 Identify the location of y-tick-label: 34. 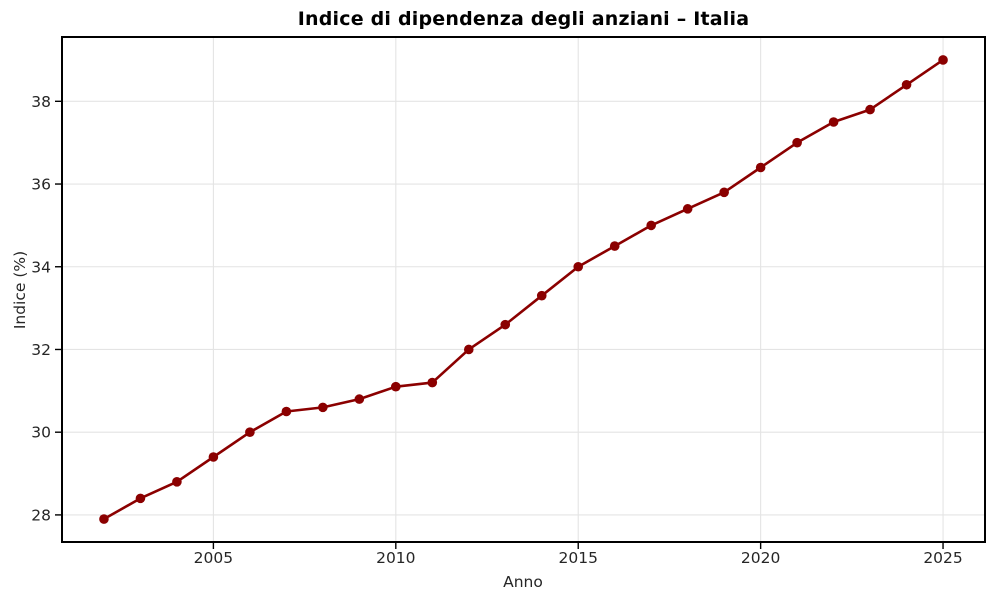
(41, 267).